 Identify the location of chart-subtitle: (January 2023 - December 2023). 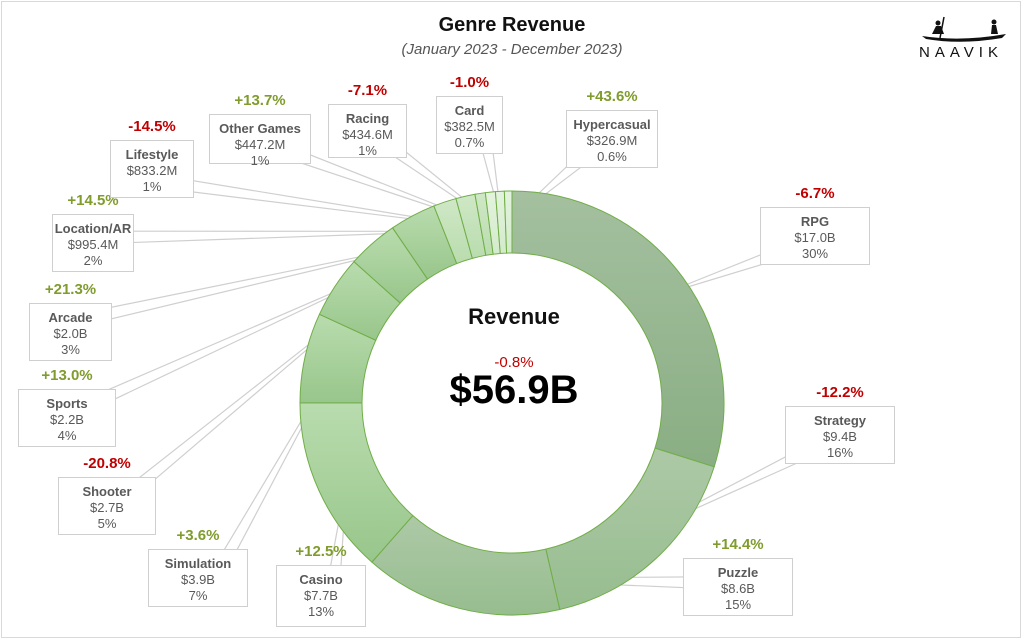
(512, 49).